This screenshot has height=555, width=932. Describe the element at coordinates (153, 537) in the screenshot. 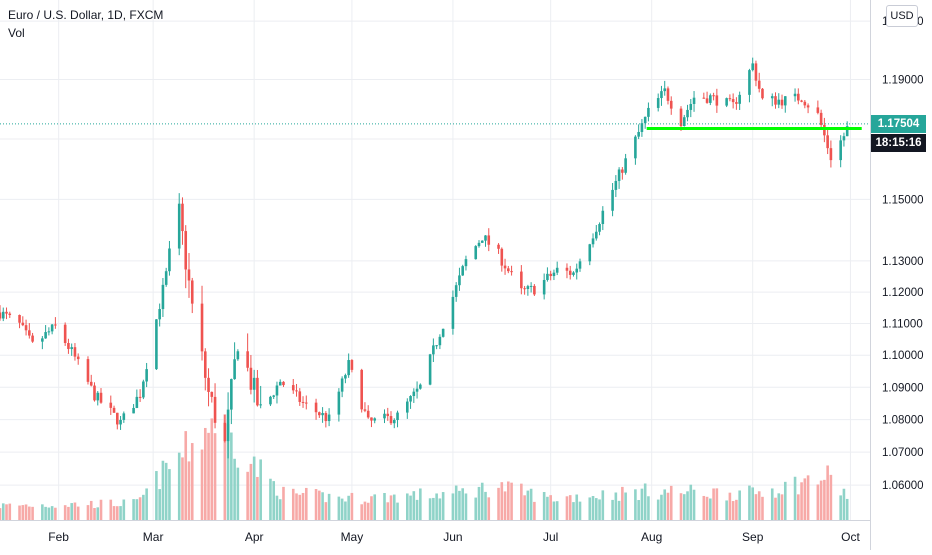

I see `time-tick-label: Mar` at that location.